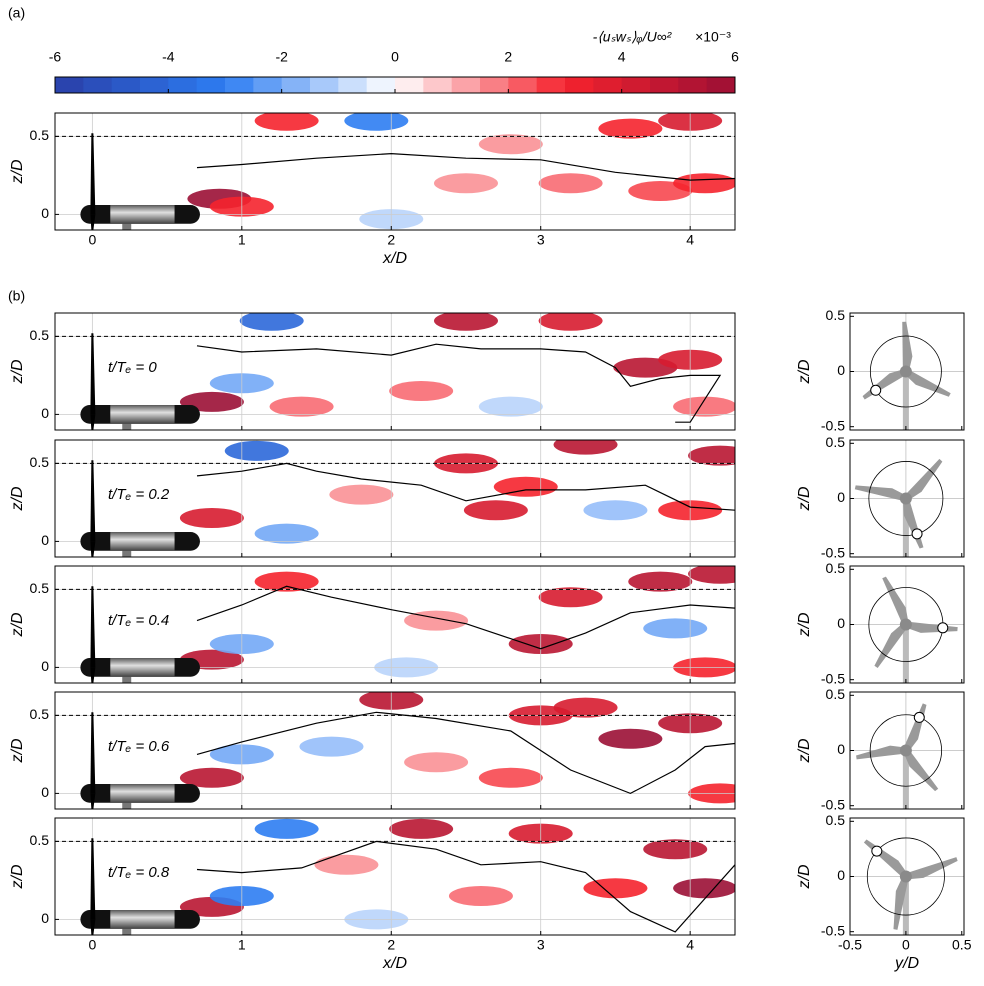 Image resolution: width=984 pixels, height=986 pixels. What do you see at coordinates (16, 13) in the screenshot?
I see `panel-label: (a)` at bounding box center [16, 13].